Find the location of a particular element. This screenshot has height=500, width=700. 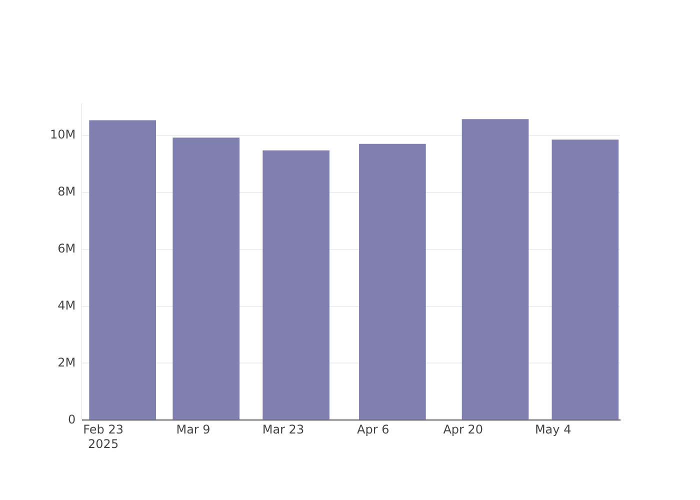

x-tick-label: Feb 23 2025 is located at coordinates (103, 436).